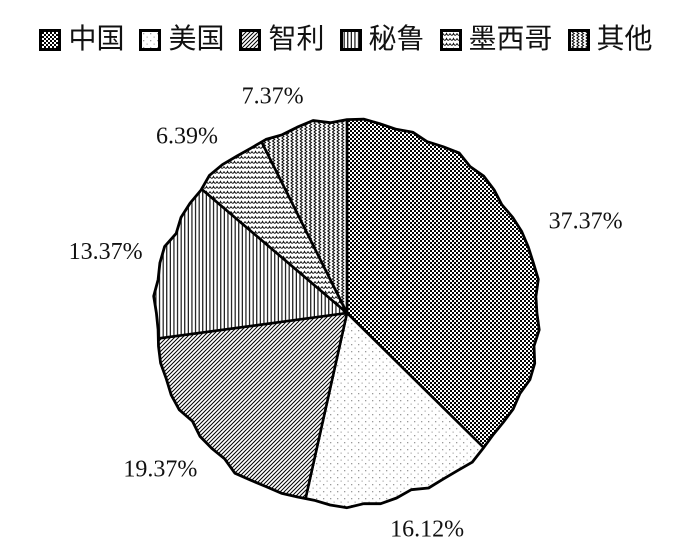 The image size is (692, 558). What do you see at coordinates (106, 252) in the screenshot?
I see `percent-label-秘鲁: 13.37%` at bounding box center [106, 252].